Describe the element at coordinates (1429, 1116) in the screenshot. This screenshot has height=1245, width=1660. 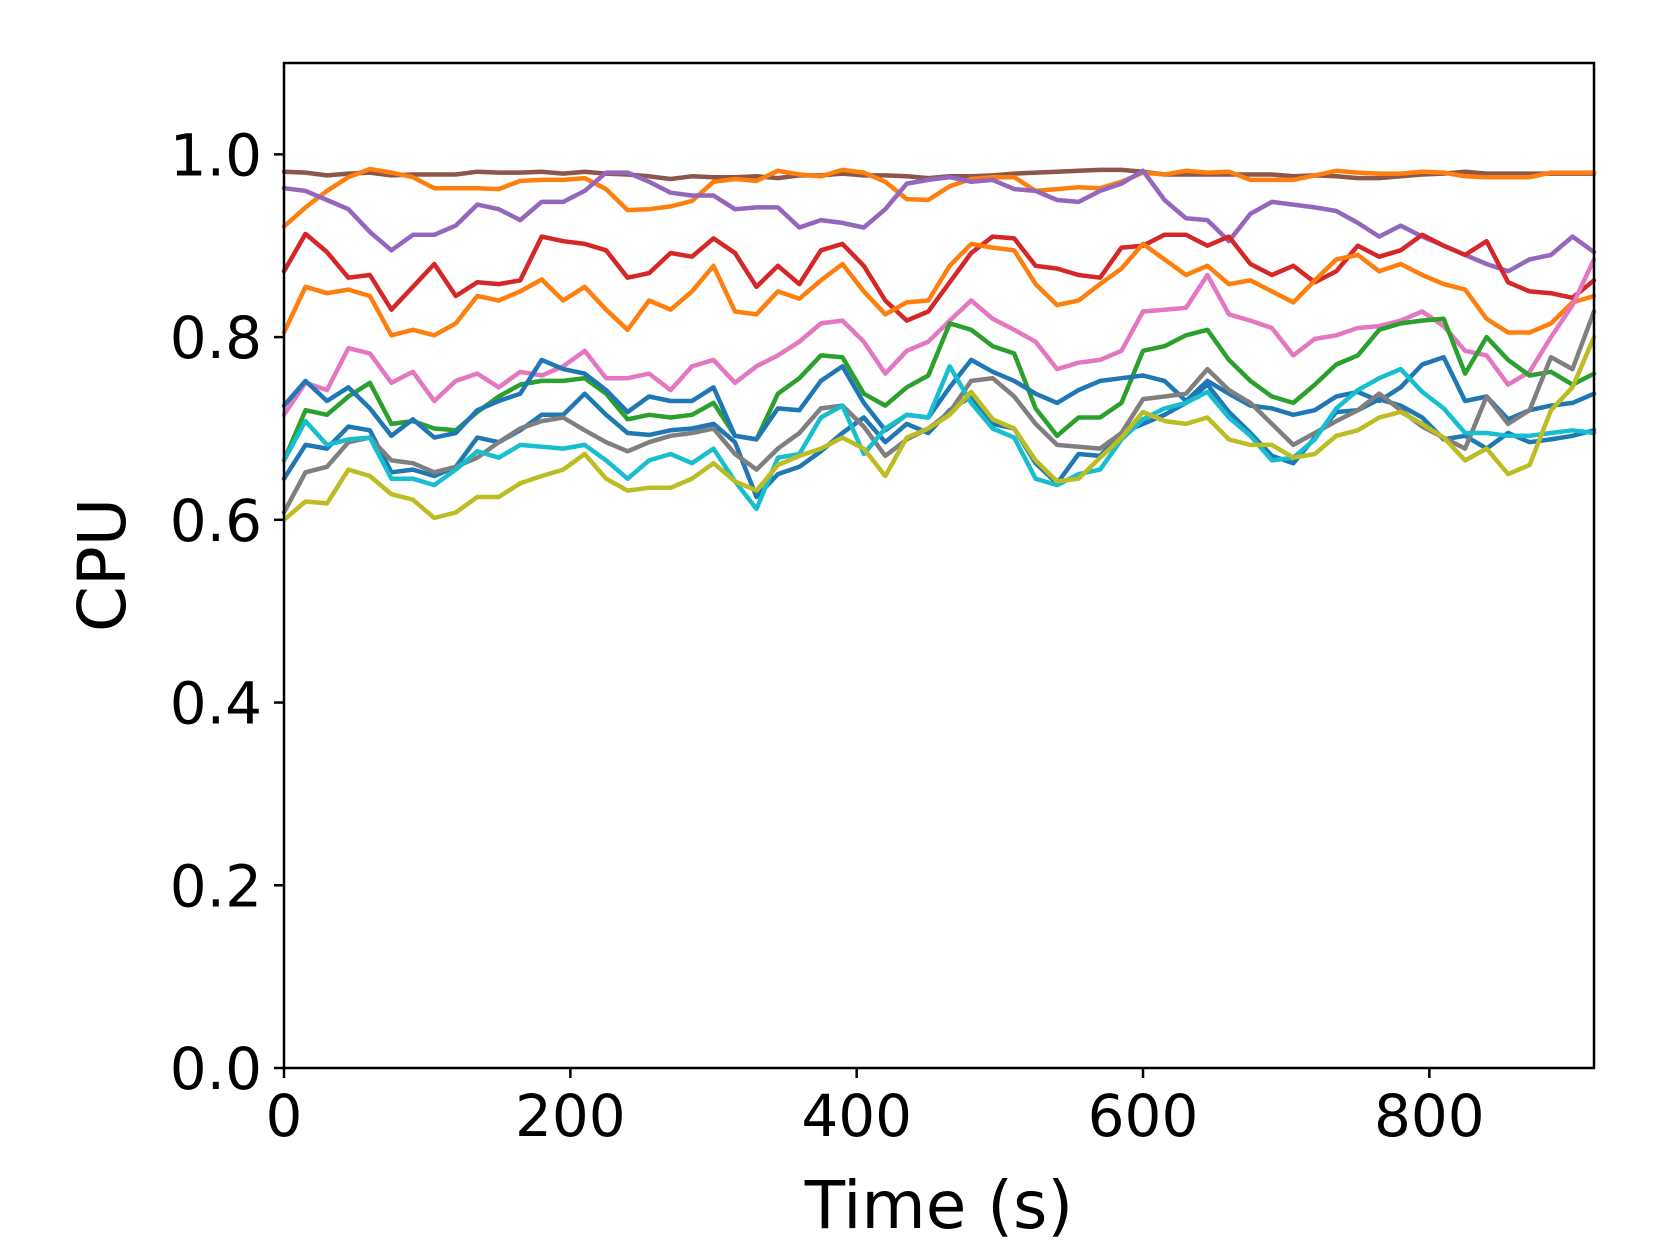
I see `x-tick-label: 800` at that location.